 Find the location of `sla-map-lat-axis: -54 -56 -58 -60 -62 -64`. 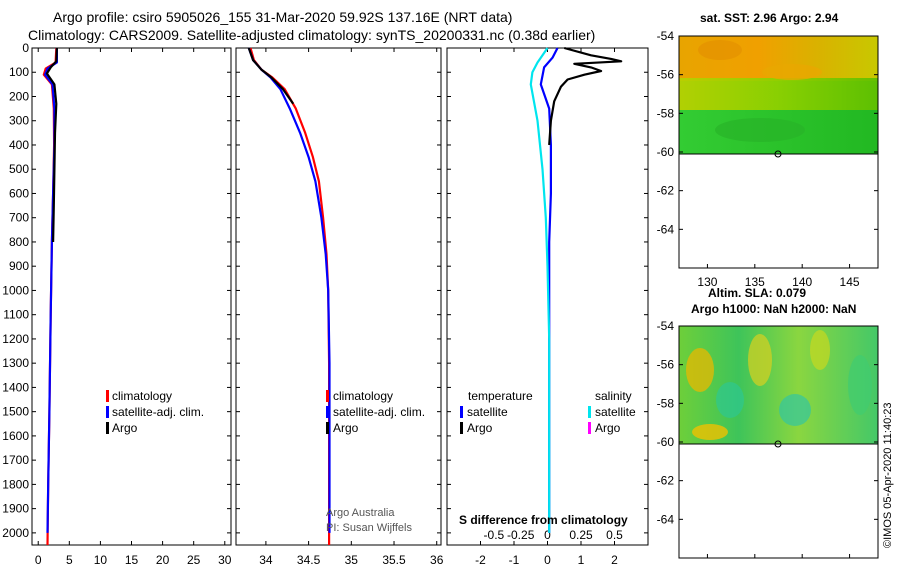

sla-map-lat-axis: -54 -56 -58 -60 -62 -64 is located at coordinates (767, 422).